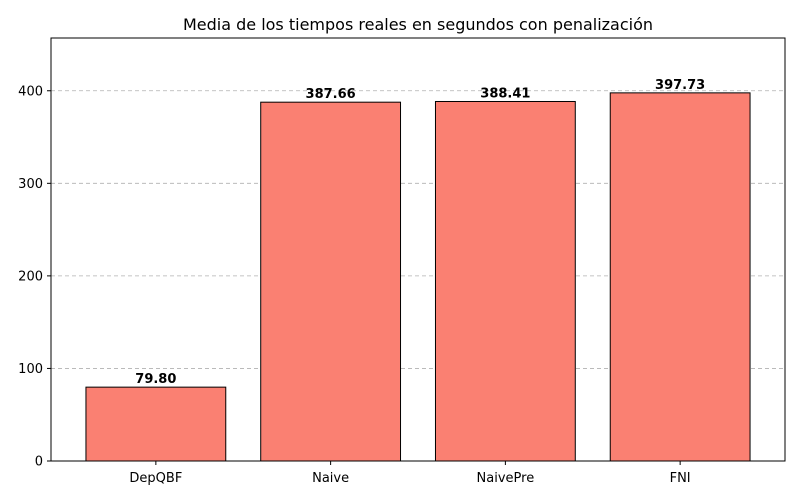  Describe the element at coordinates (680, 478) in the screenshot. I see `x-tick-label-fni: FNI` at that location.